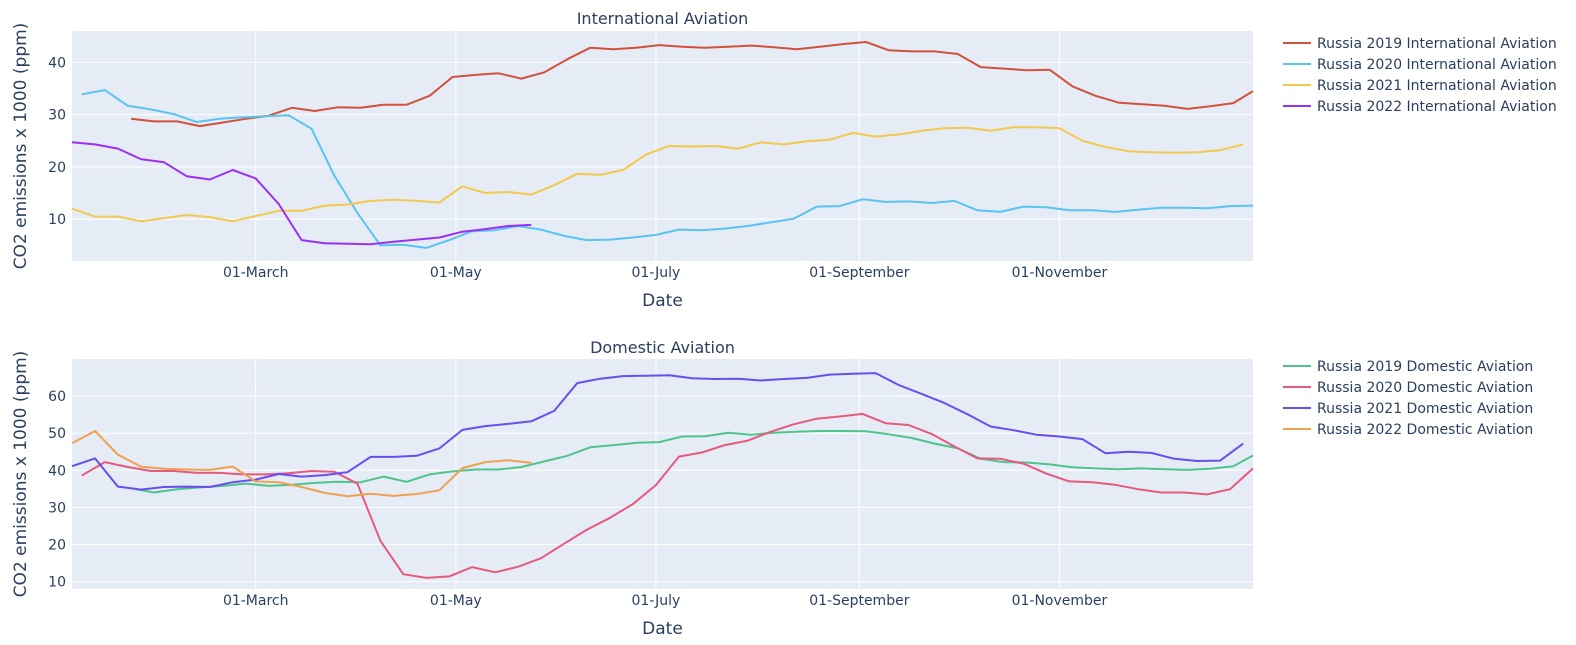  Describe the element at coordinates (662, 347) in the screenshot. I see `chart-title: Domestic Aviation` at that location.